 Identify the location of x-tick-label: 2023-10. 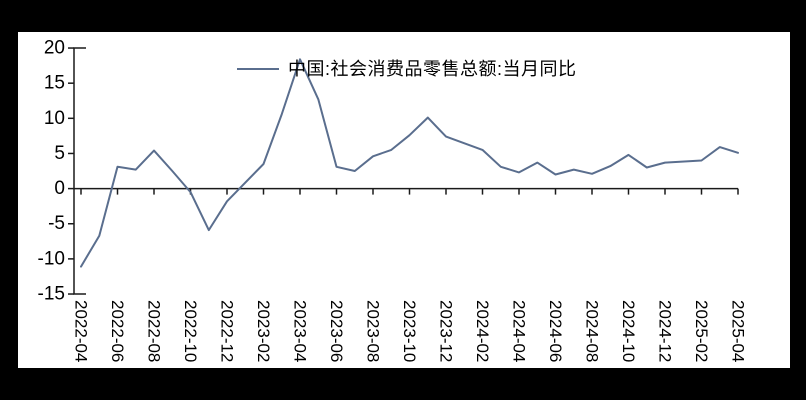
(409, 331).